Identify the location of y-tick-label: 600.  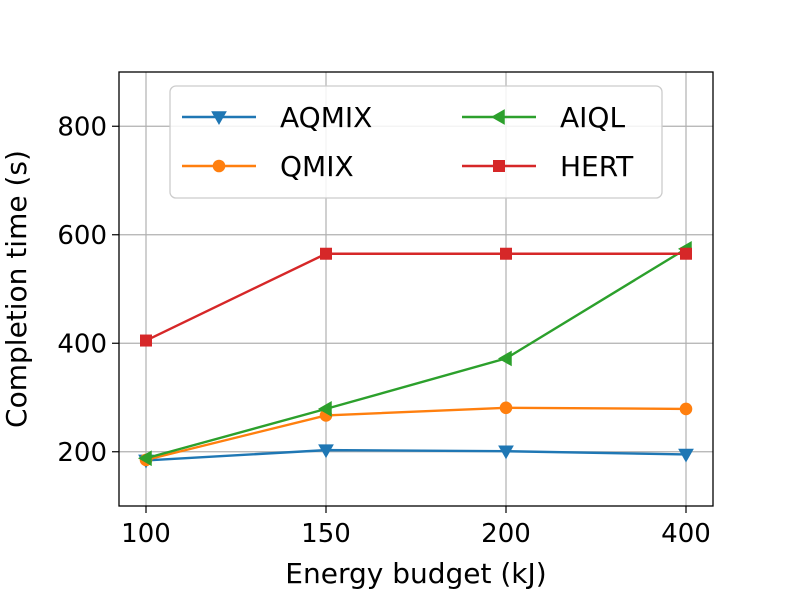
(82, 236).